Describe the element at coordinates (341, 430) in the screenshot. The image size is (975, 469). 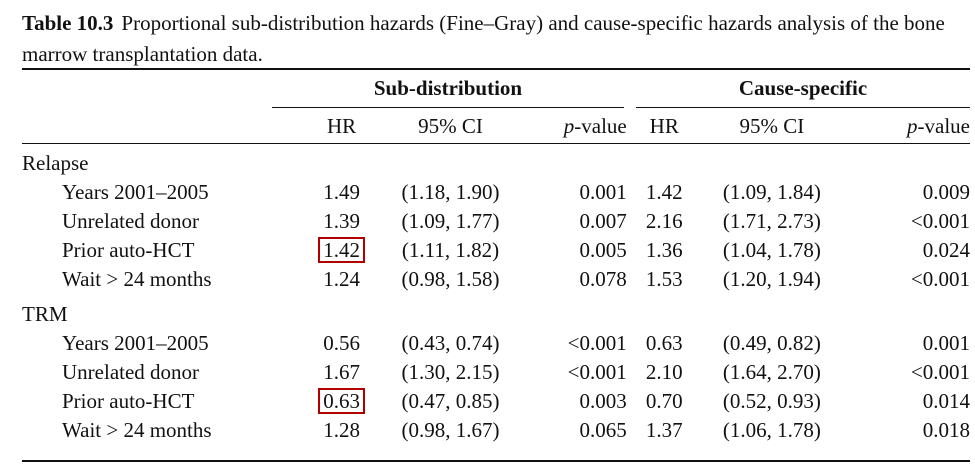
I see `cell-sd-hr: 1.28` at that location.